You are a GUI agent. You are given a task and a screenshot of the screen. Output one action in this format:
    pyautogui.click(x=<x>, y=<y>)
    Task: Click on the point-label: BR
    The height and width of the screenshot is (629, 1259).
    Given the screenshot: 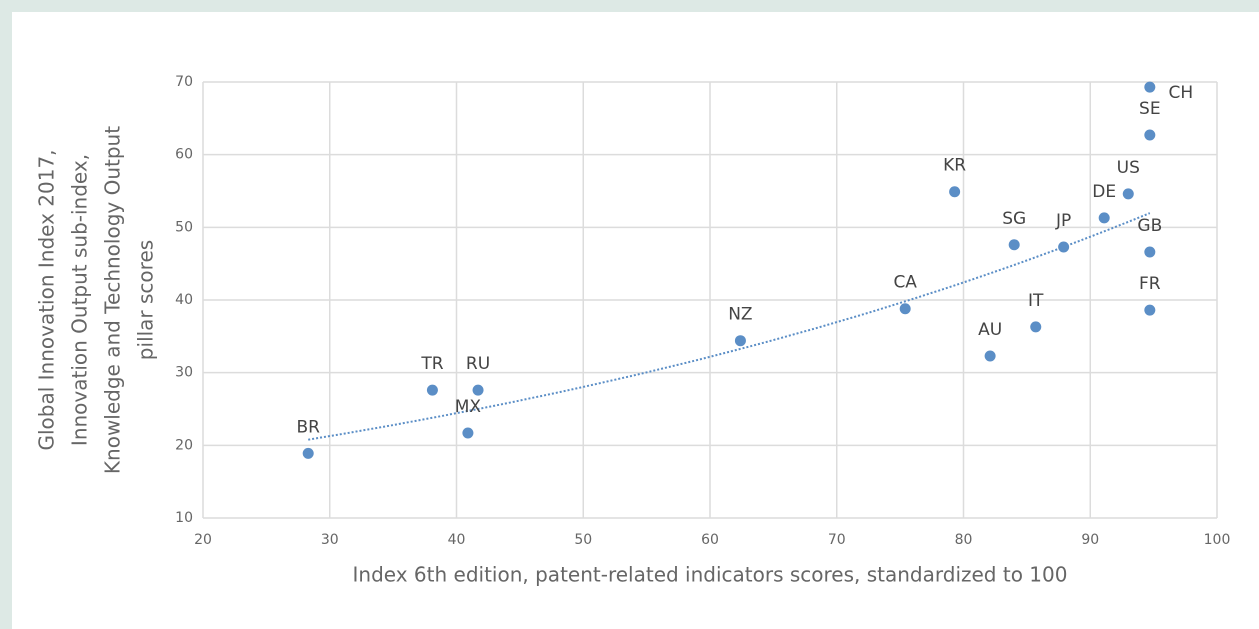 What is the action you would take?
    pyautogui.click(x=308, y=427)
    